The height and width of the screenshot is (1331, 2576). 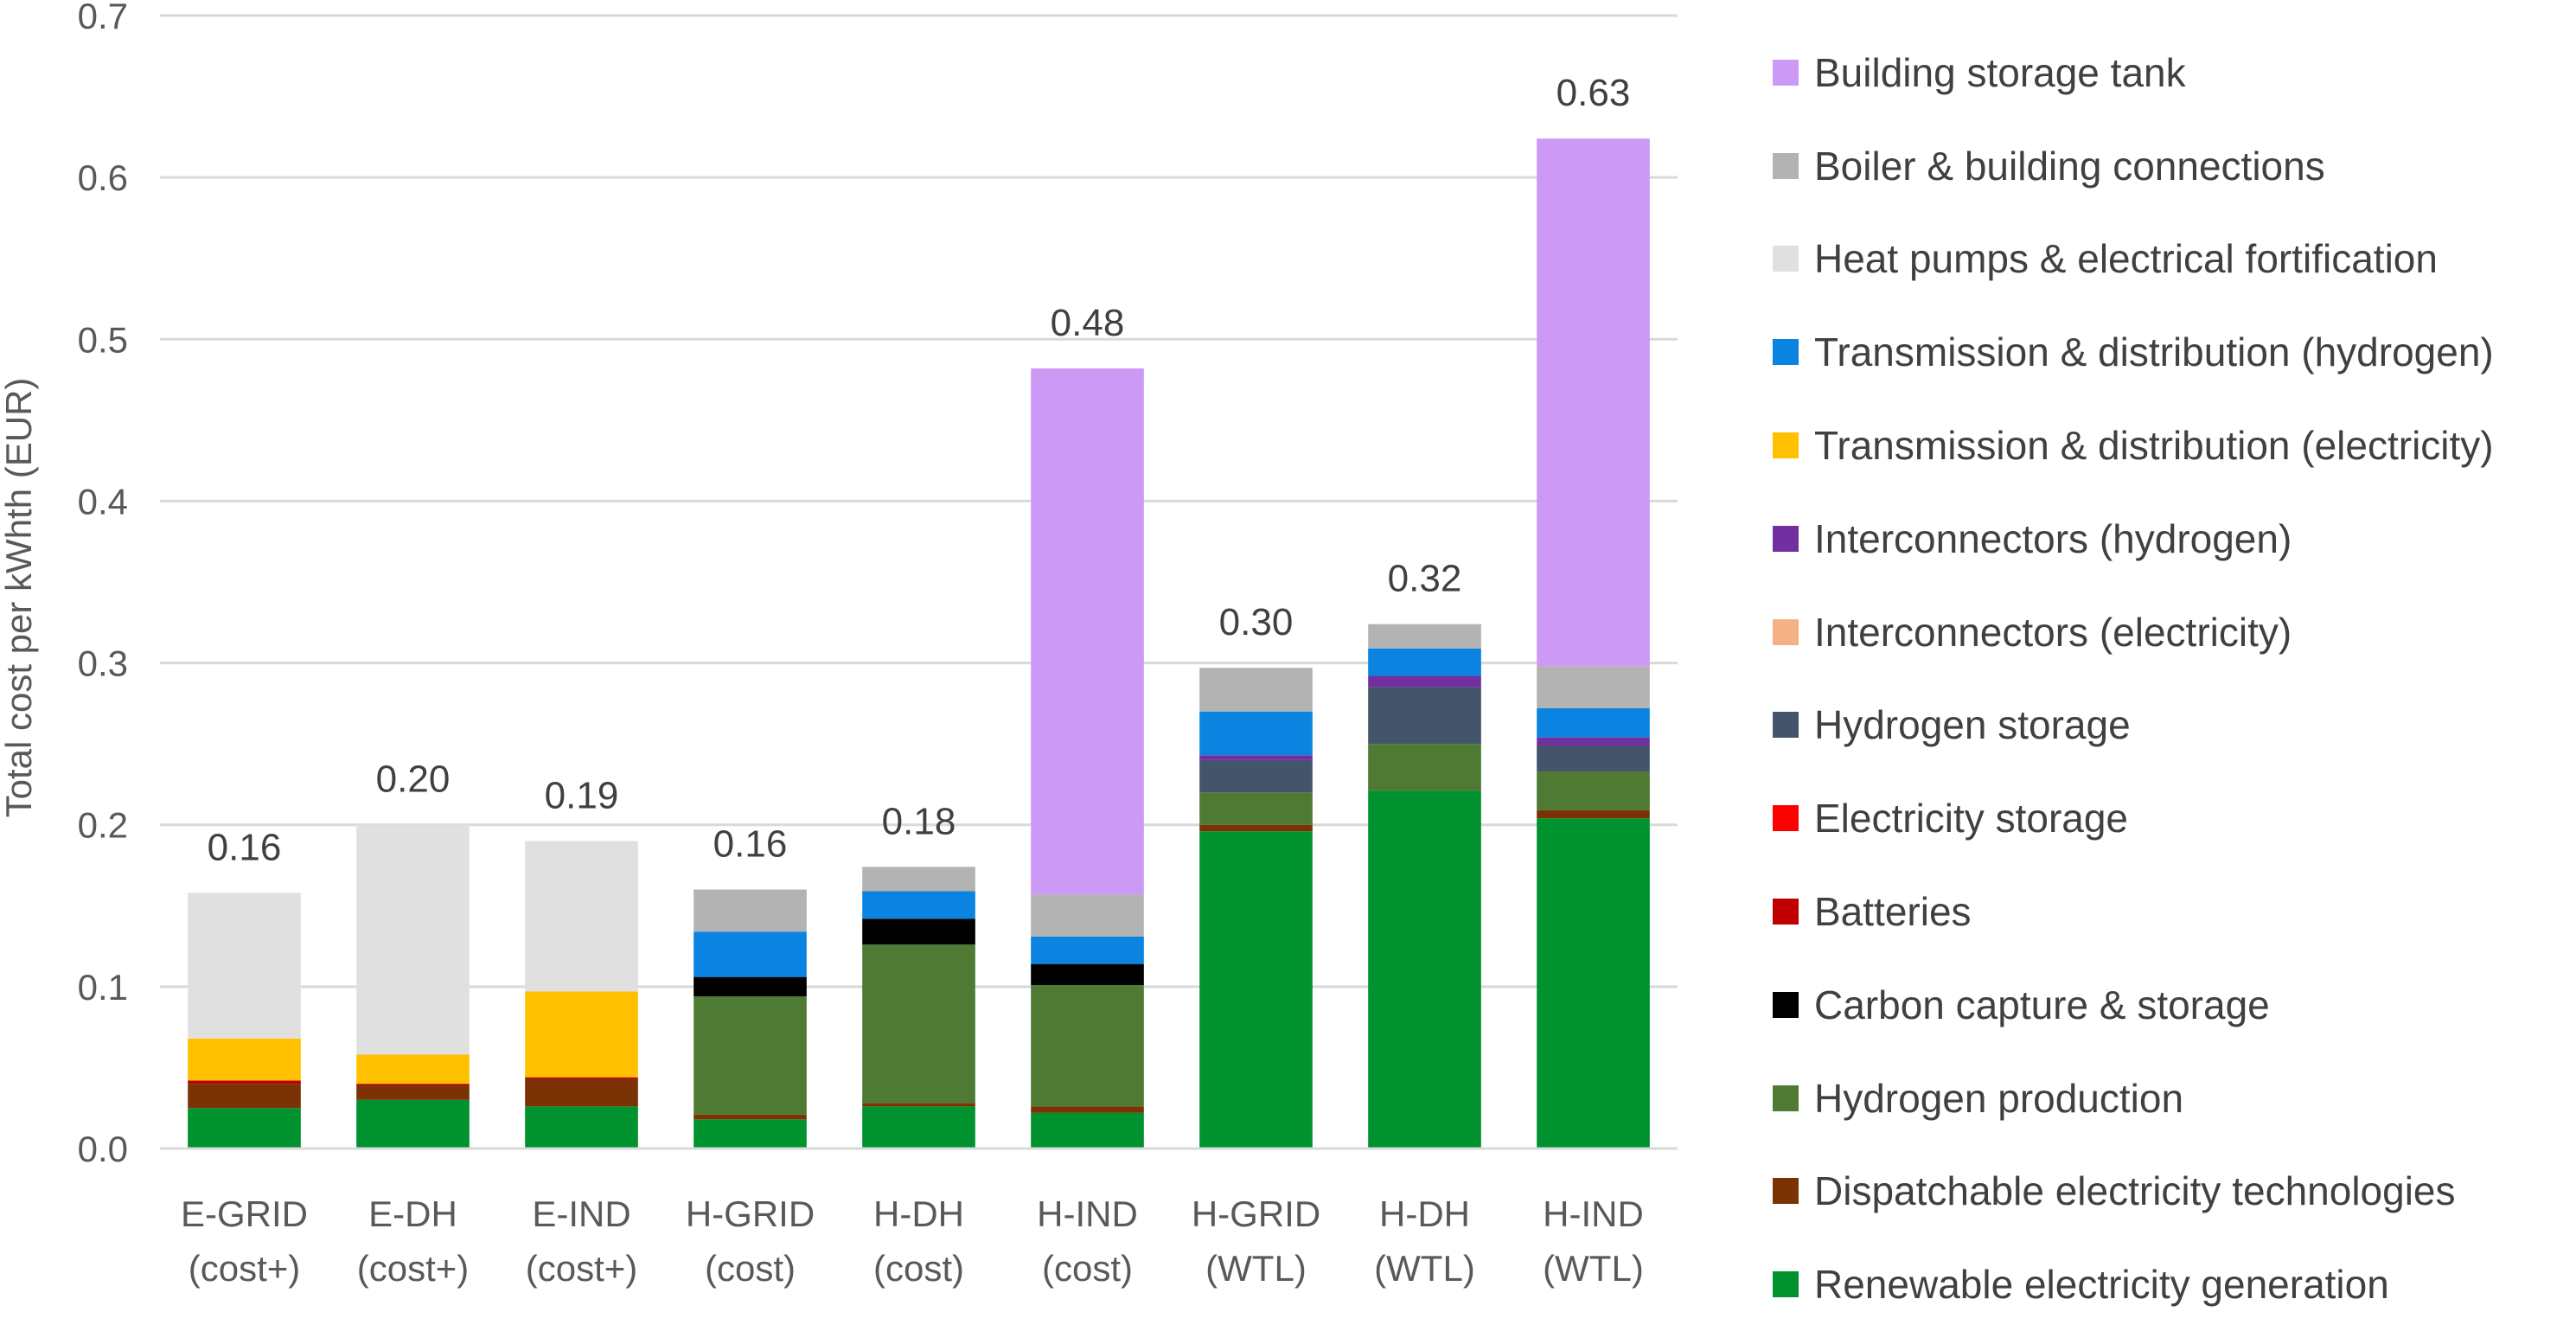 What do you see at coordinates (103, 987) in the screenshot?
I see `y-tick-label: 0.1` at bounding box center [103, 987].